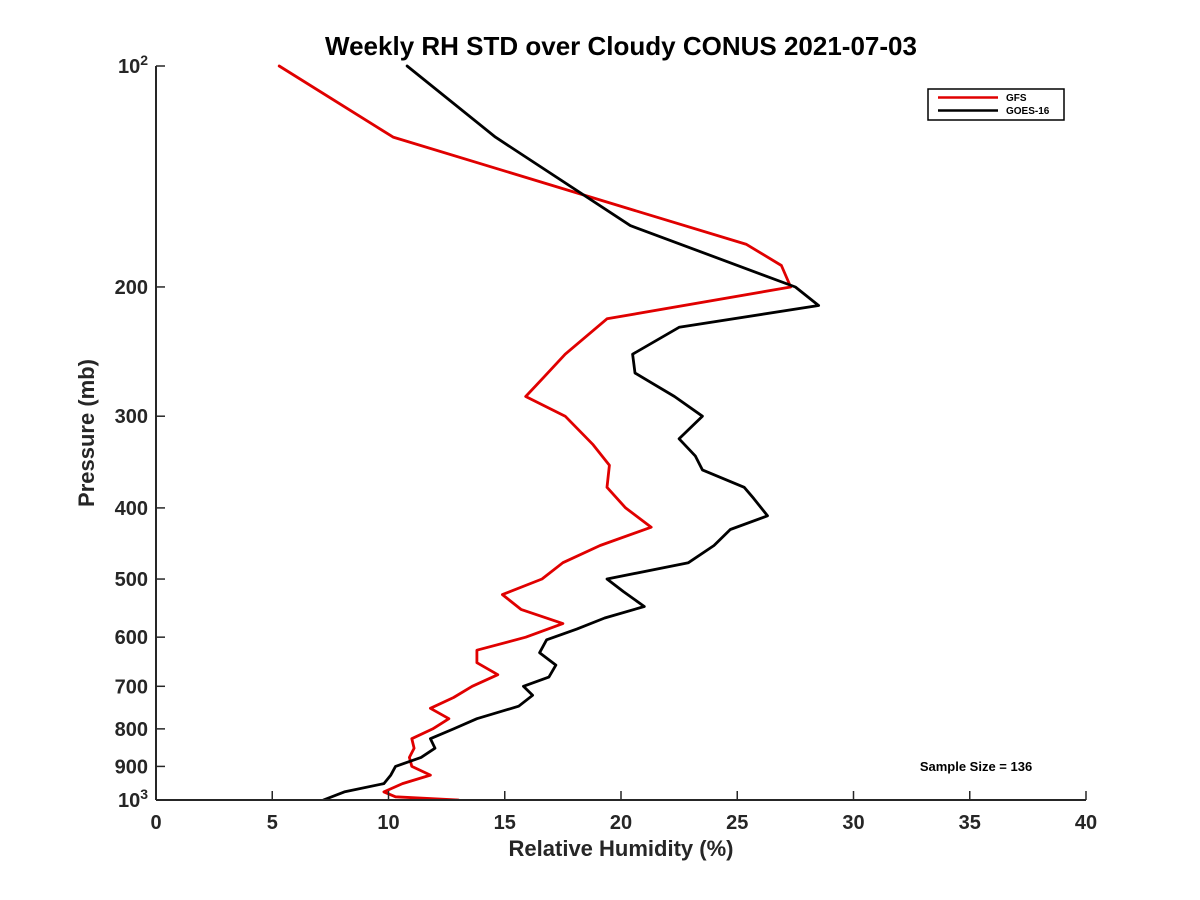  Describe the element at coordinates (1028, 111) in the screenshot. I see `legend-label-goes16: GOES-16` at that location.